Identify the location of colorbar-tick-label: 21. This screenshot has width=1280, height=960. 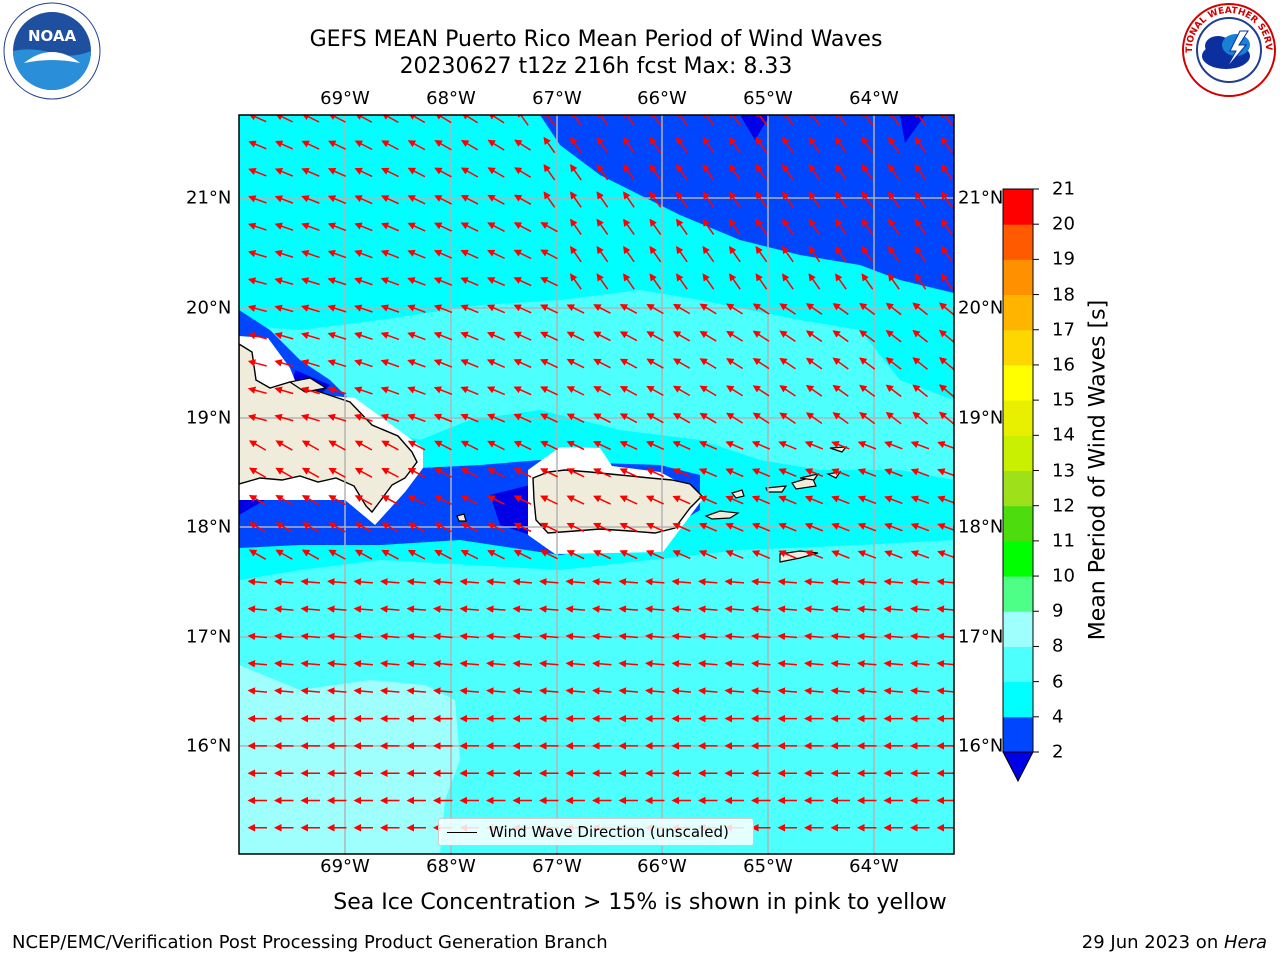
(1063, 189).